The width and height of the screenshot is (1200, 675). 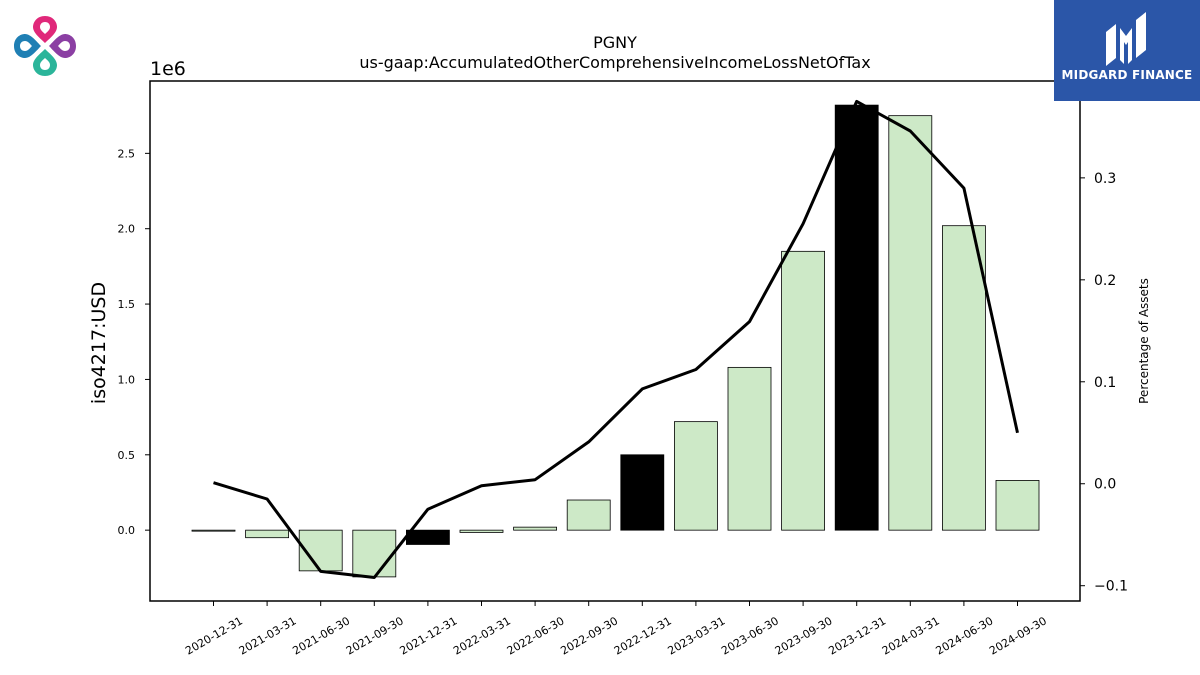 I want to click on y2-tick-label: −0.1, so click(x=1111, y=587).